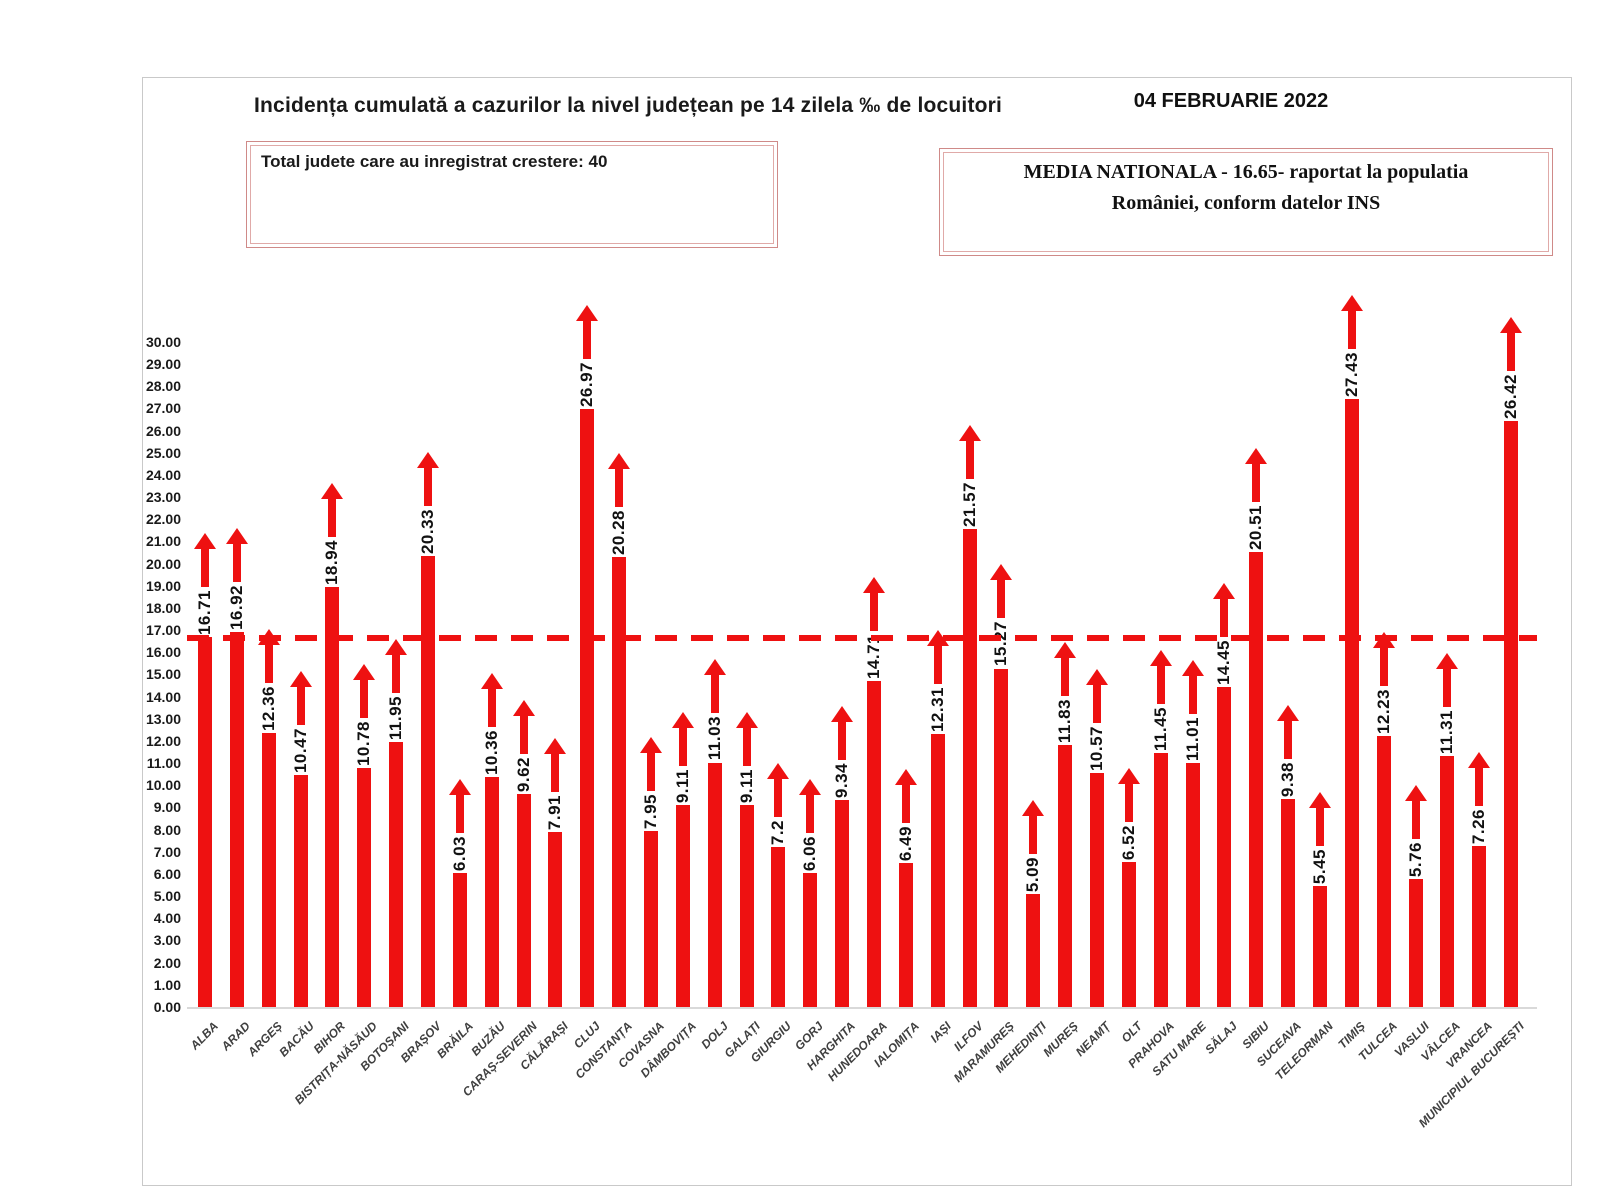 This screenshot has height=1200, width=1600. What do you see at coordinates (1288, 750) in the screenshot?
I see `bar-annotation-stack: 9.38` at bounding box center [1288, 750].